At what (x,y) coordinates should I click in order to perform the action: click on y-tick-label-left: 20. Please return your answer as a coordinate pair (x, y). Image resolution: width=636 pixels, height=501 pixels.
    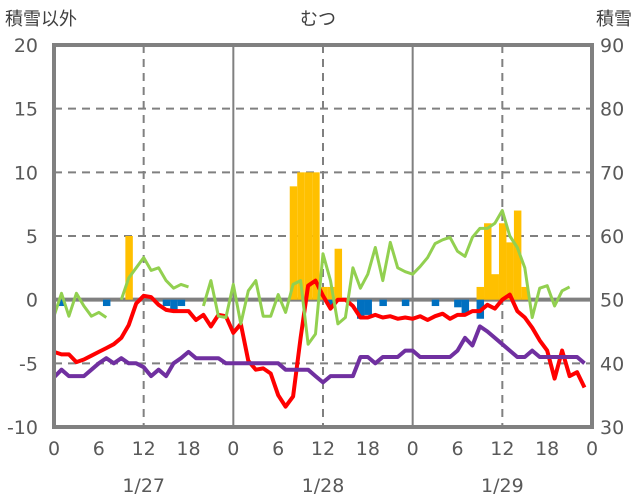
    Looking at the image, I should click on (26, 46).